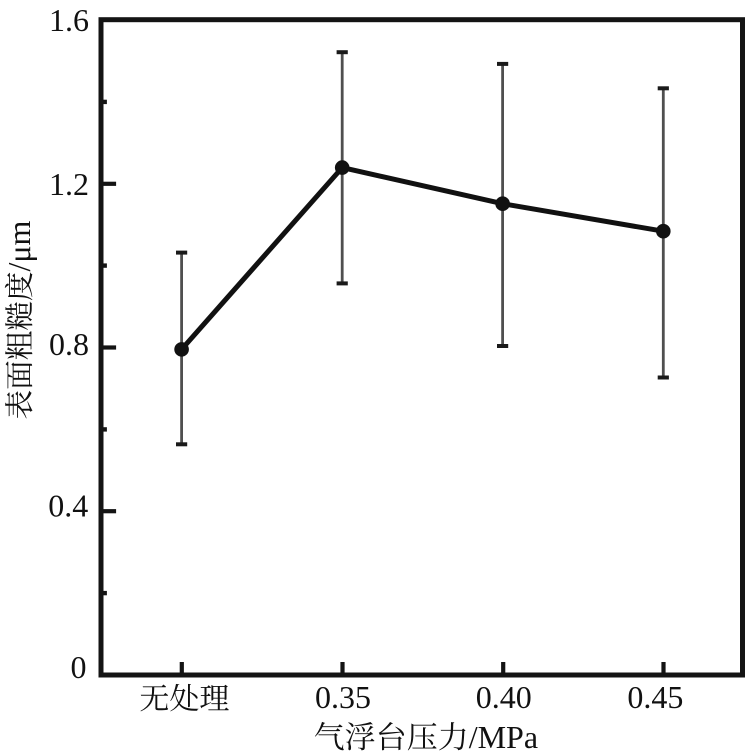 The height and width of the screenshot is (756, 756). I want to click on svg-text: /μm, so click(19, 245).